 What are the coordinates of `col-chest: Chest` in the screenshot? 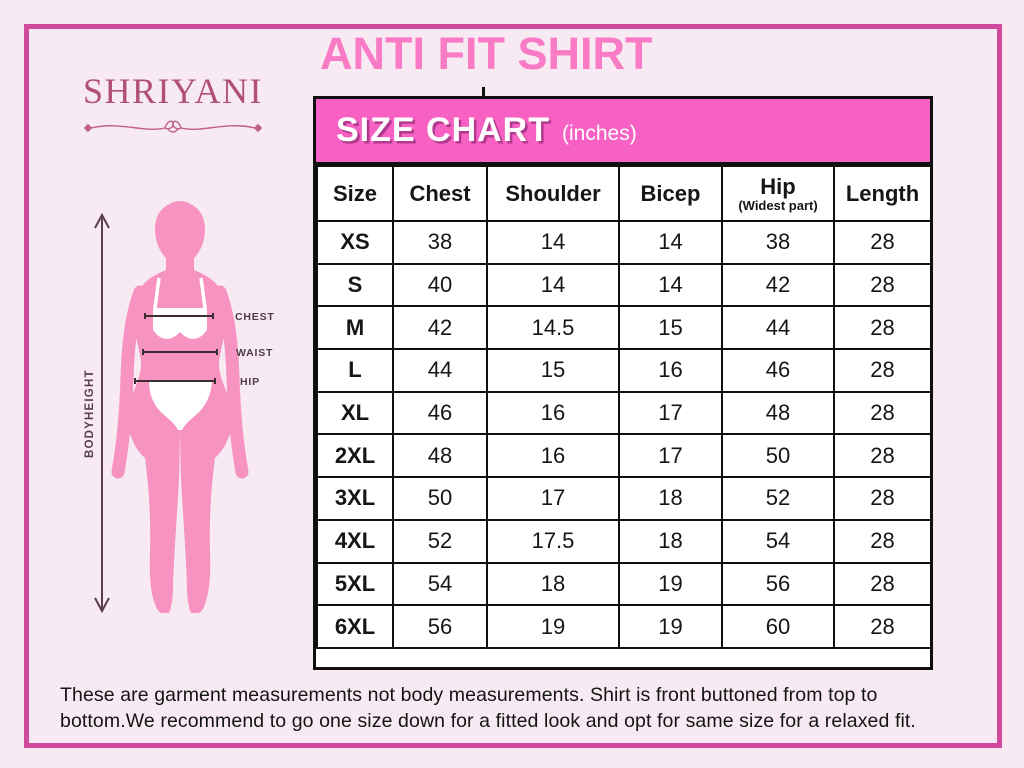 It's located at (440, 193).